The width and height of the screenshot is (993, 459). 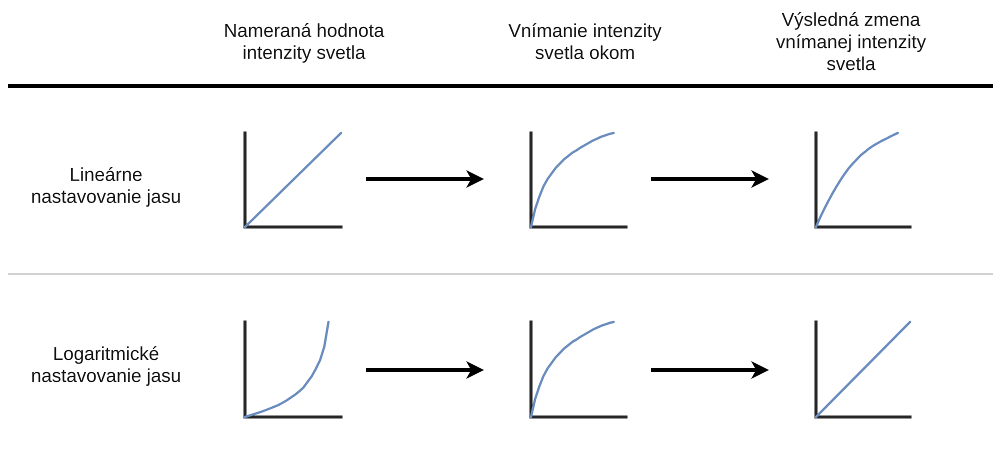 I want to click on chart-title: Nameraná hodnota intenzity svetla, so click(x=304, y=43).